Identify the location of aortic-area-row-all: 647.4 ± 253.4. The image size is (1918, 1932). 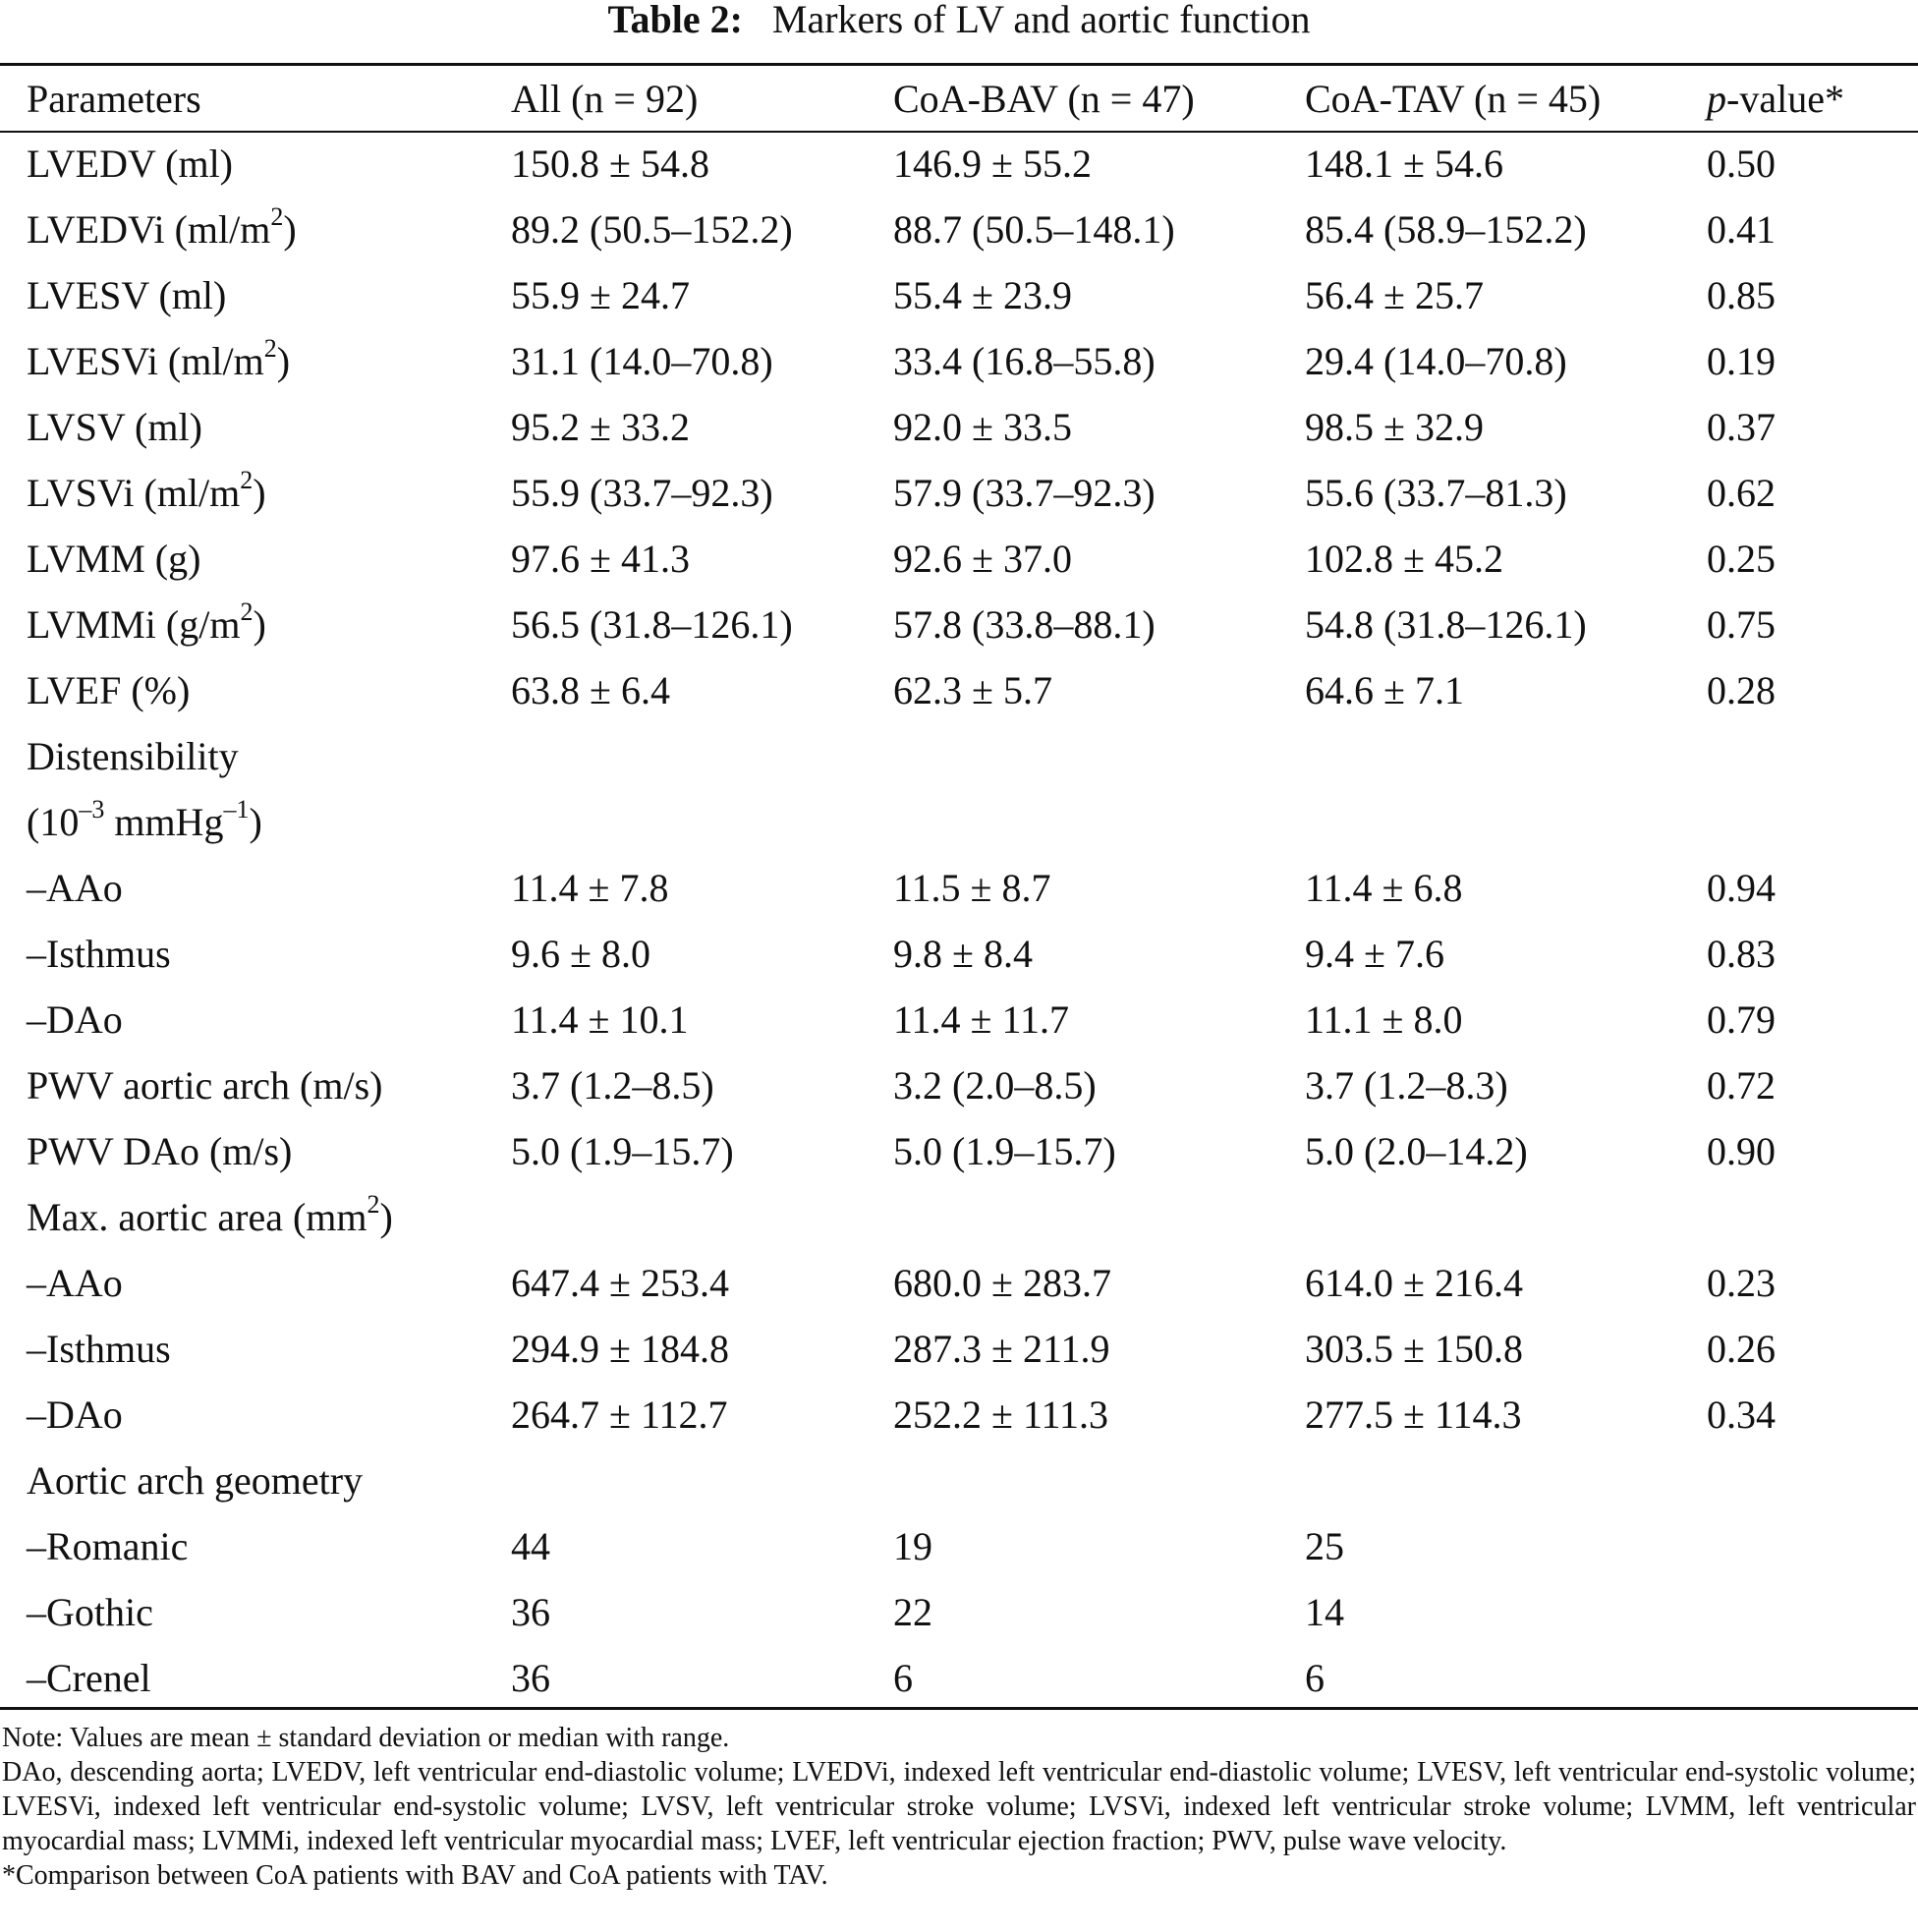
(620, 1283).